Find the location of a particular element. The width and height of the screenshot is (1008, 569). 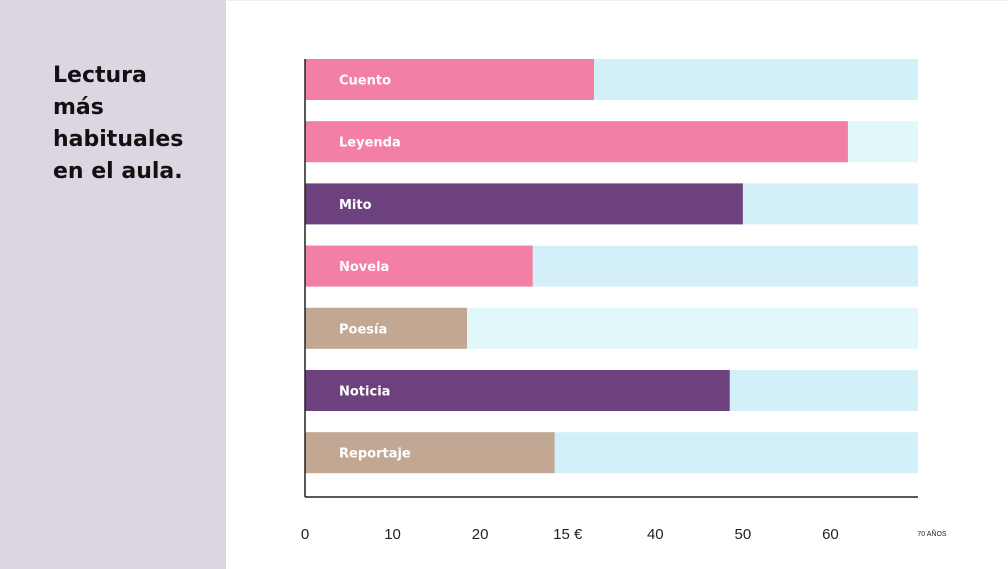

bar-novela is located at coordinates (419, 266).